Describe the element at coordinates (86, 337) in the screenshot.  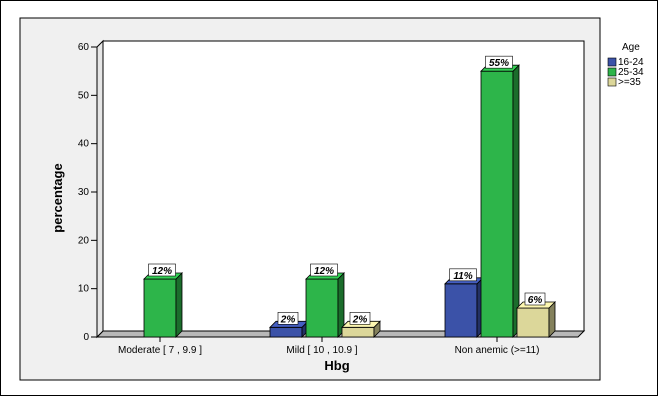
I see `y-tick-label: 0` at that location.